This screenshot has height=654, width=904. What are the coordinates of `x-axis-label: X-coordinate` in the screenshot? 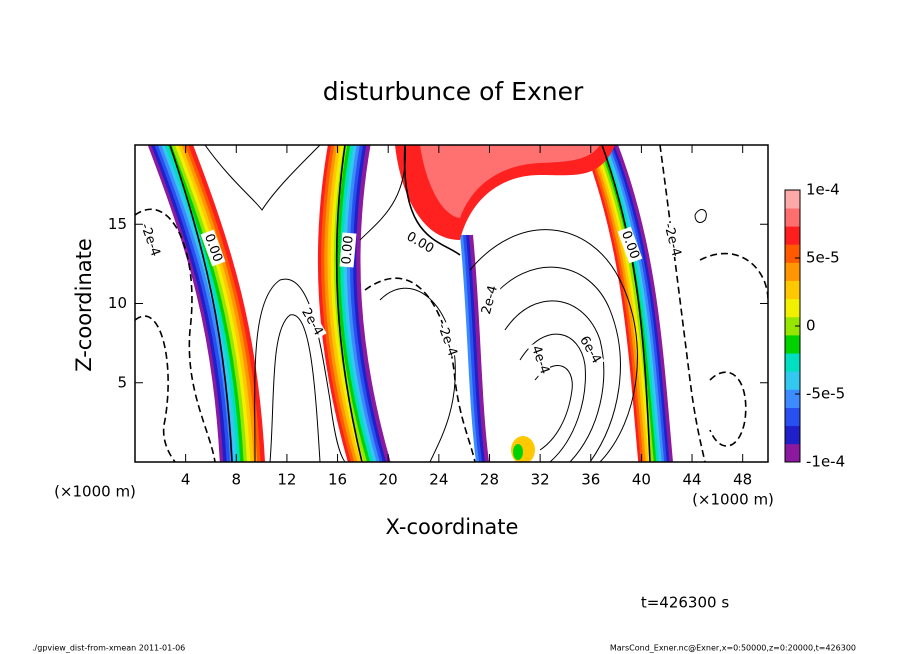 It's located at (452, 527).